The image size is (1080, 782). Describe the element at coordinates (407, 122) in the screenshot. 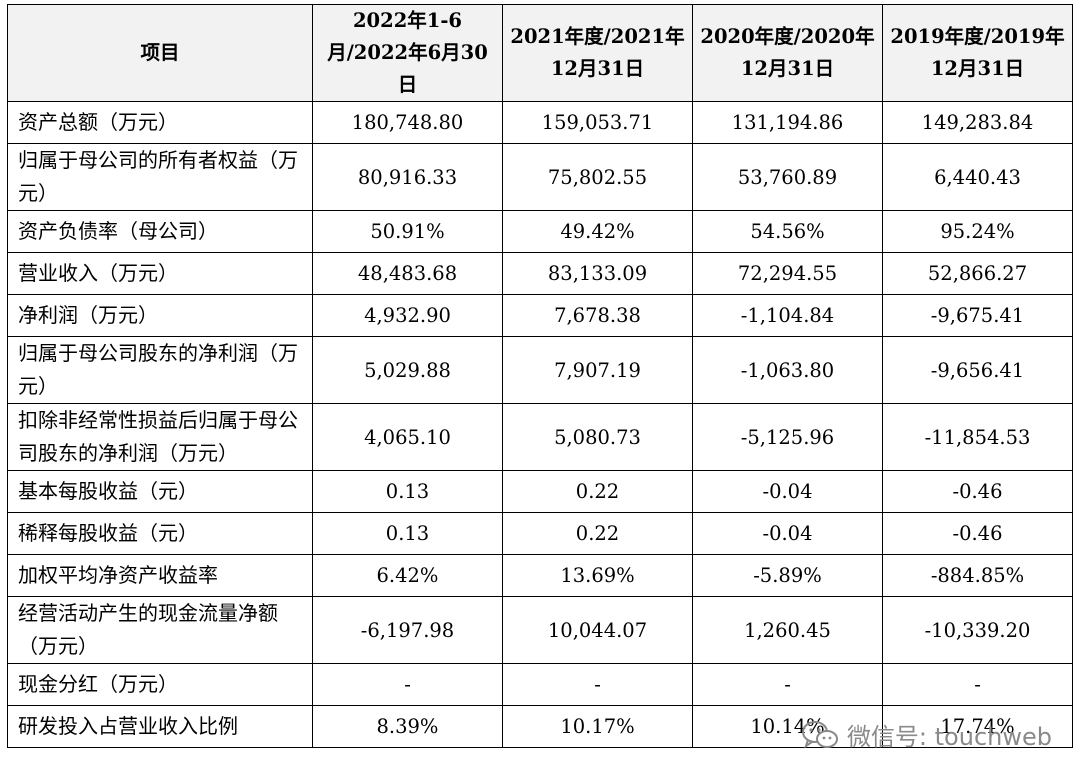

I see `cell-value: 180,748.80` at that location.